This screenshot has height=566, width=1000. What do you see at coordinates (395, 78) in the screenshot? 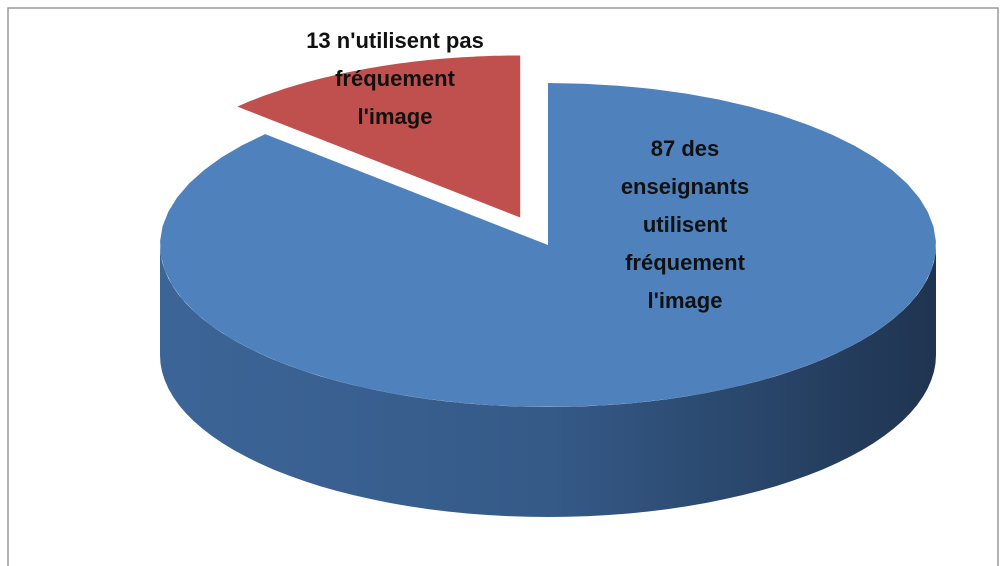
I see `data-label: 13 n'utilisent pas fréquement l'image` at bounding box center [395, 78].